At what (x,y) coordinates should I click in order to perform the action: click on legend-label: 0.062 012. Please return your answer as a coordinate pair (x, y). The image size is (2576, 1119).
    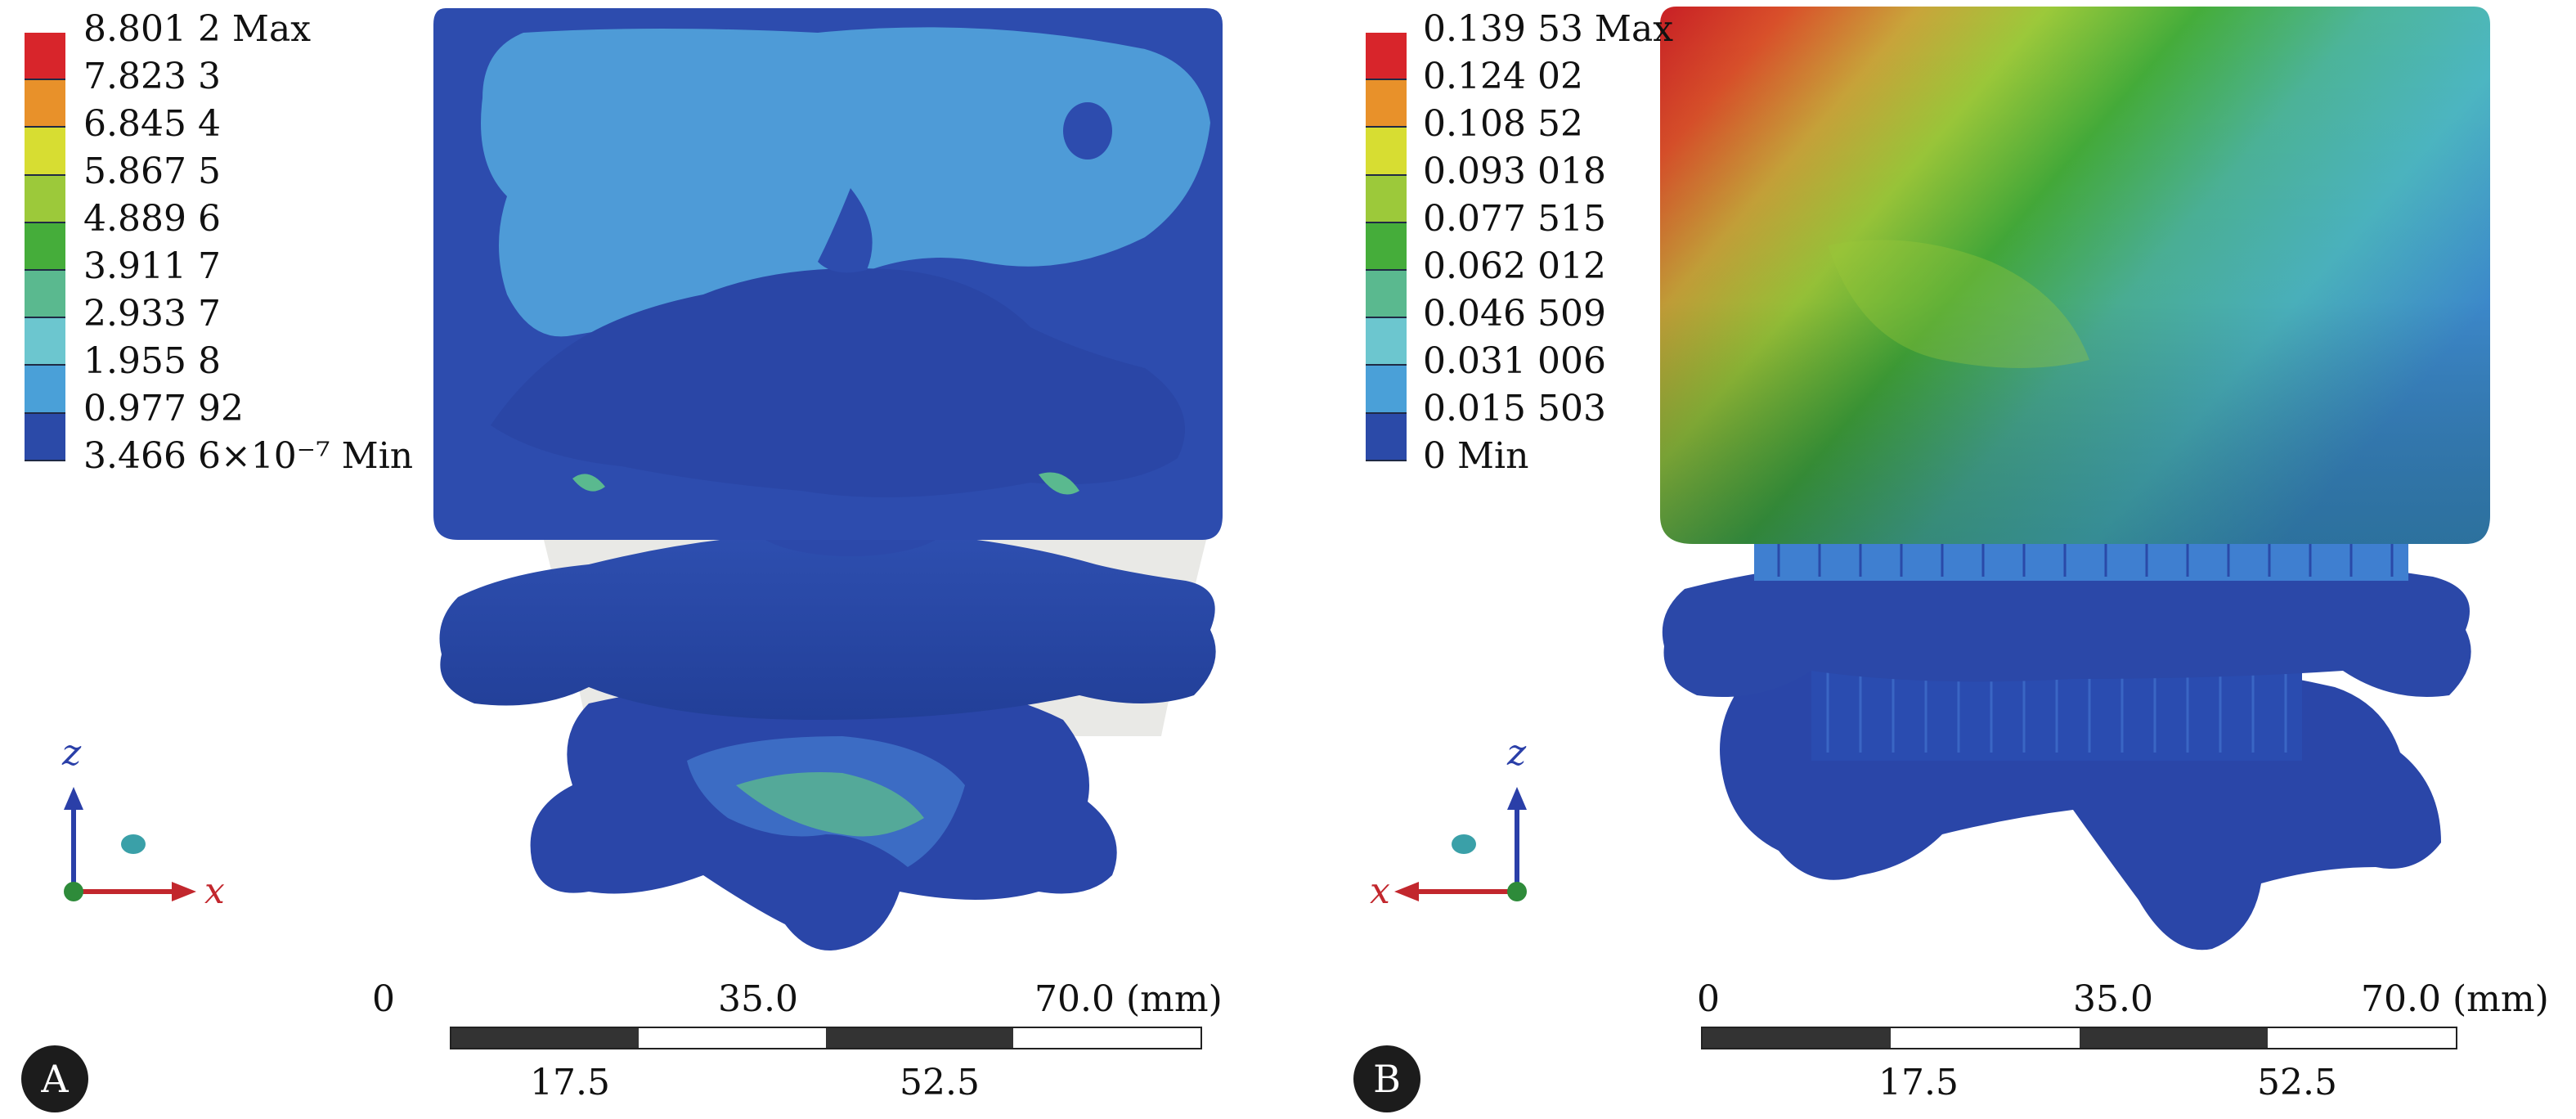
    Looking at the image, I should click on (1515, 266).